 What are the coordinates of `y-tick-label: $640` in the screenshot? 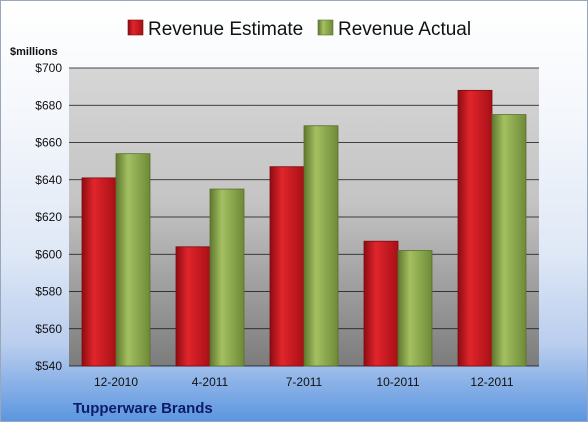 It's located at (48, 180).